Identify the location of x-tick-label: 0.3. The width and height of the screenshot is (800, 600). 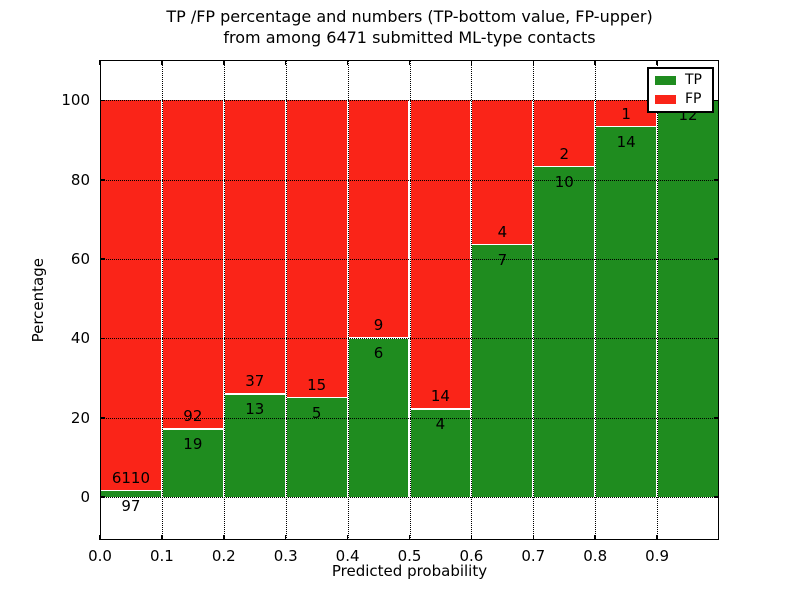
(285, 556).